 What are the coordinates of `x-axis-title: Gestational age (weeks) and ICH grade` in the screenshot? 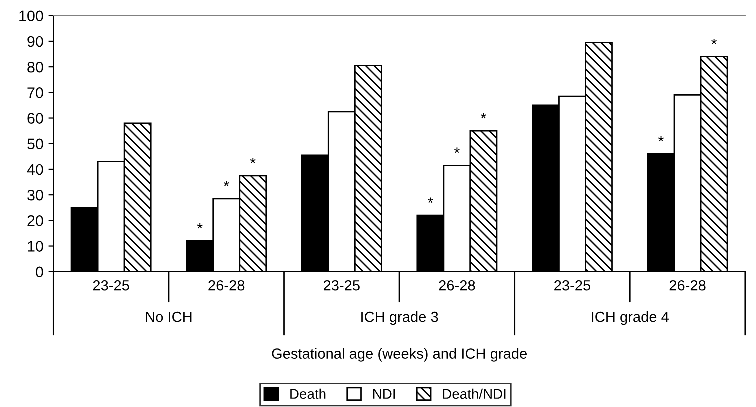 It's located at (399, 355).